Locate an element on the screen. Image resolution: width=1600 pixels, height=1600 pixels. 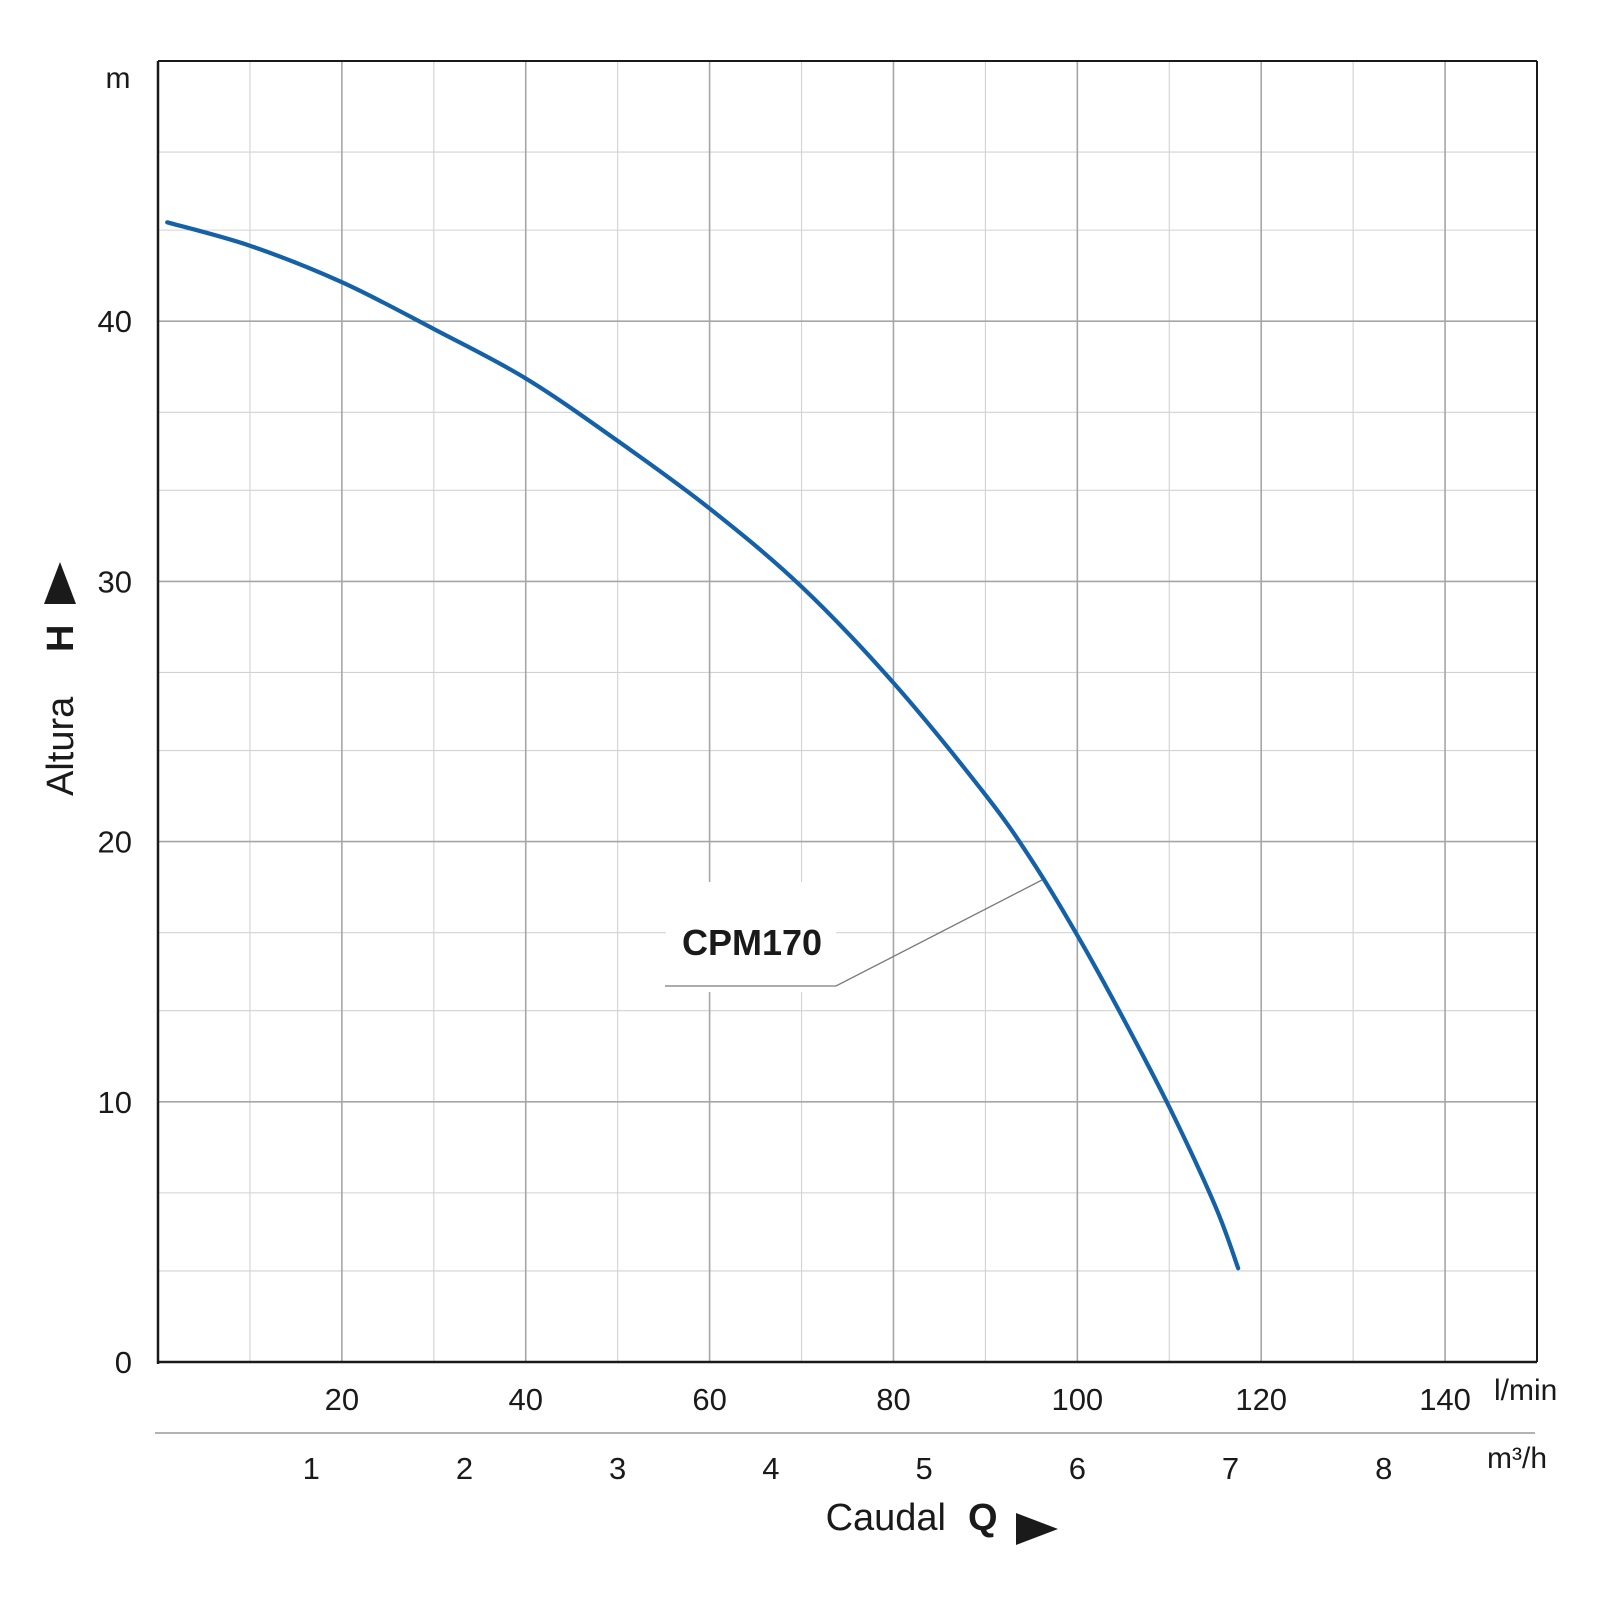
x-secondary-tick-label: 6 is located at coordinates (1077, 1468).